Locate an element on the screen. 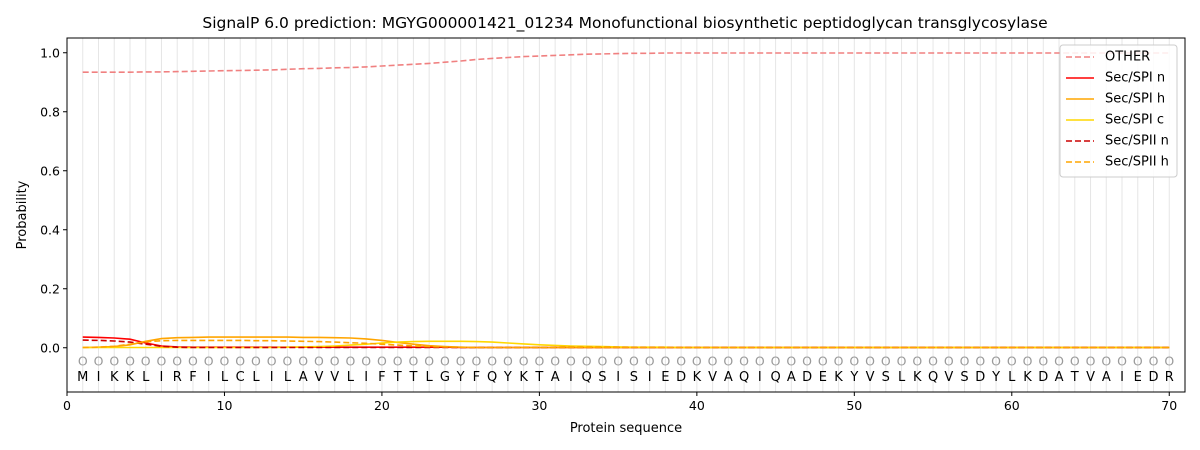 This screenshot has width=1200, height=450. x-tick-label: 40 is located at coordinates (697, 405).